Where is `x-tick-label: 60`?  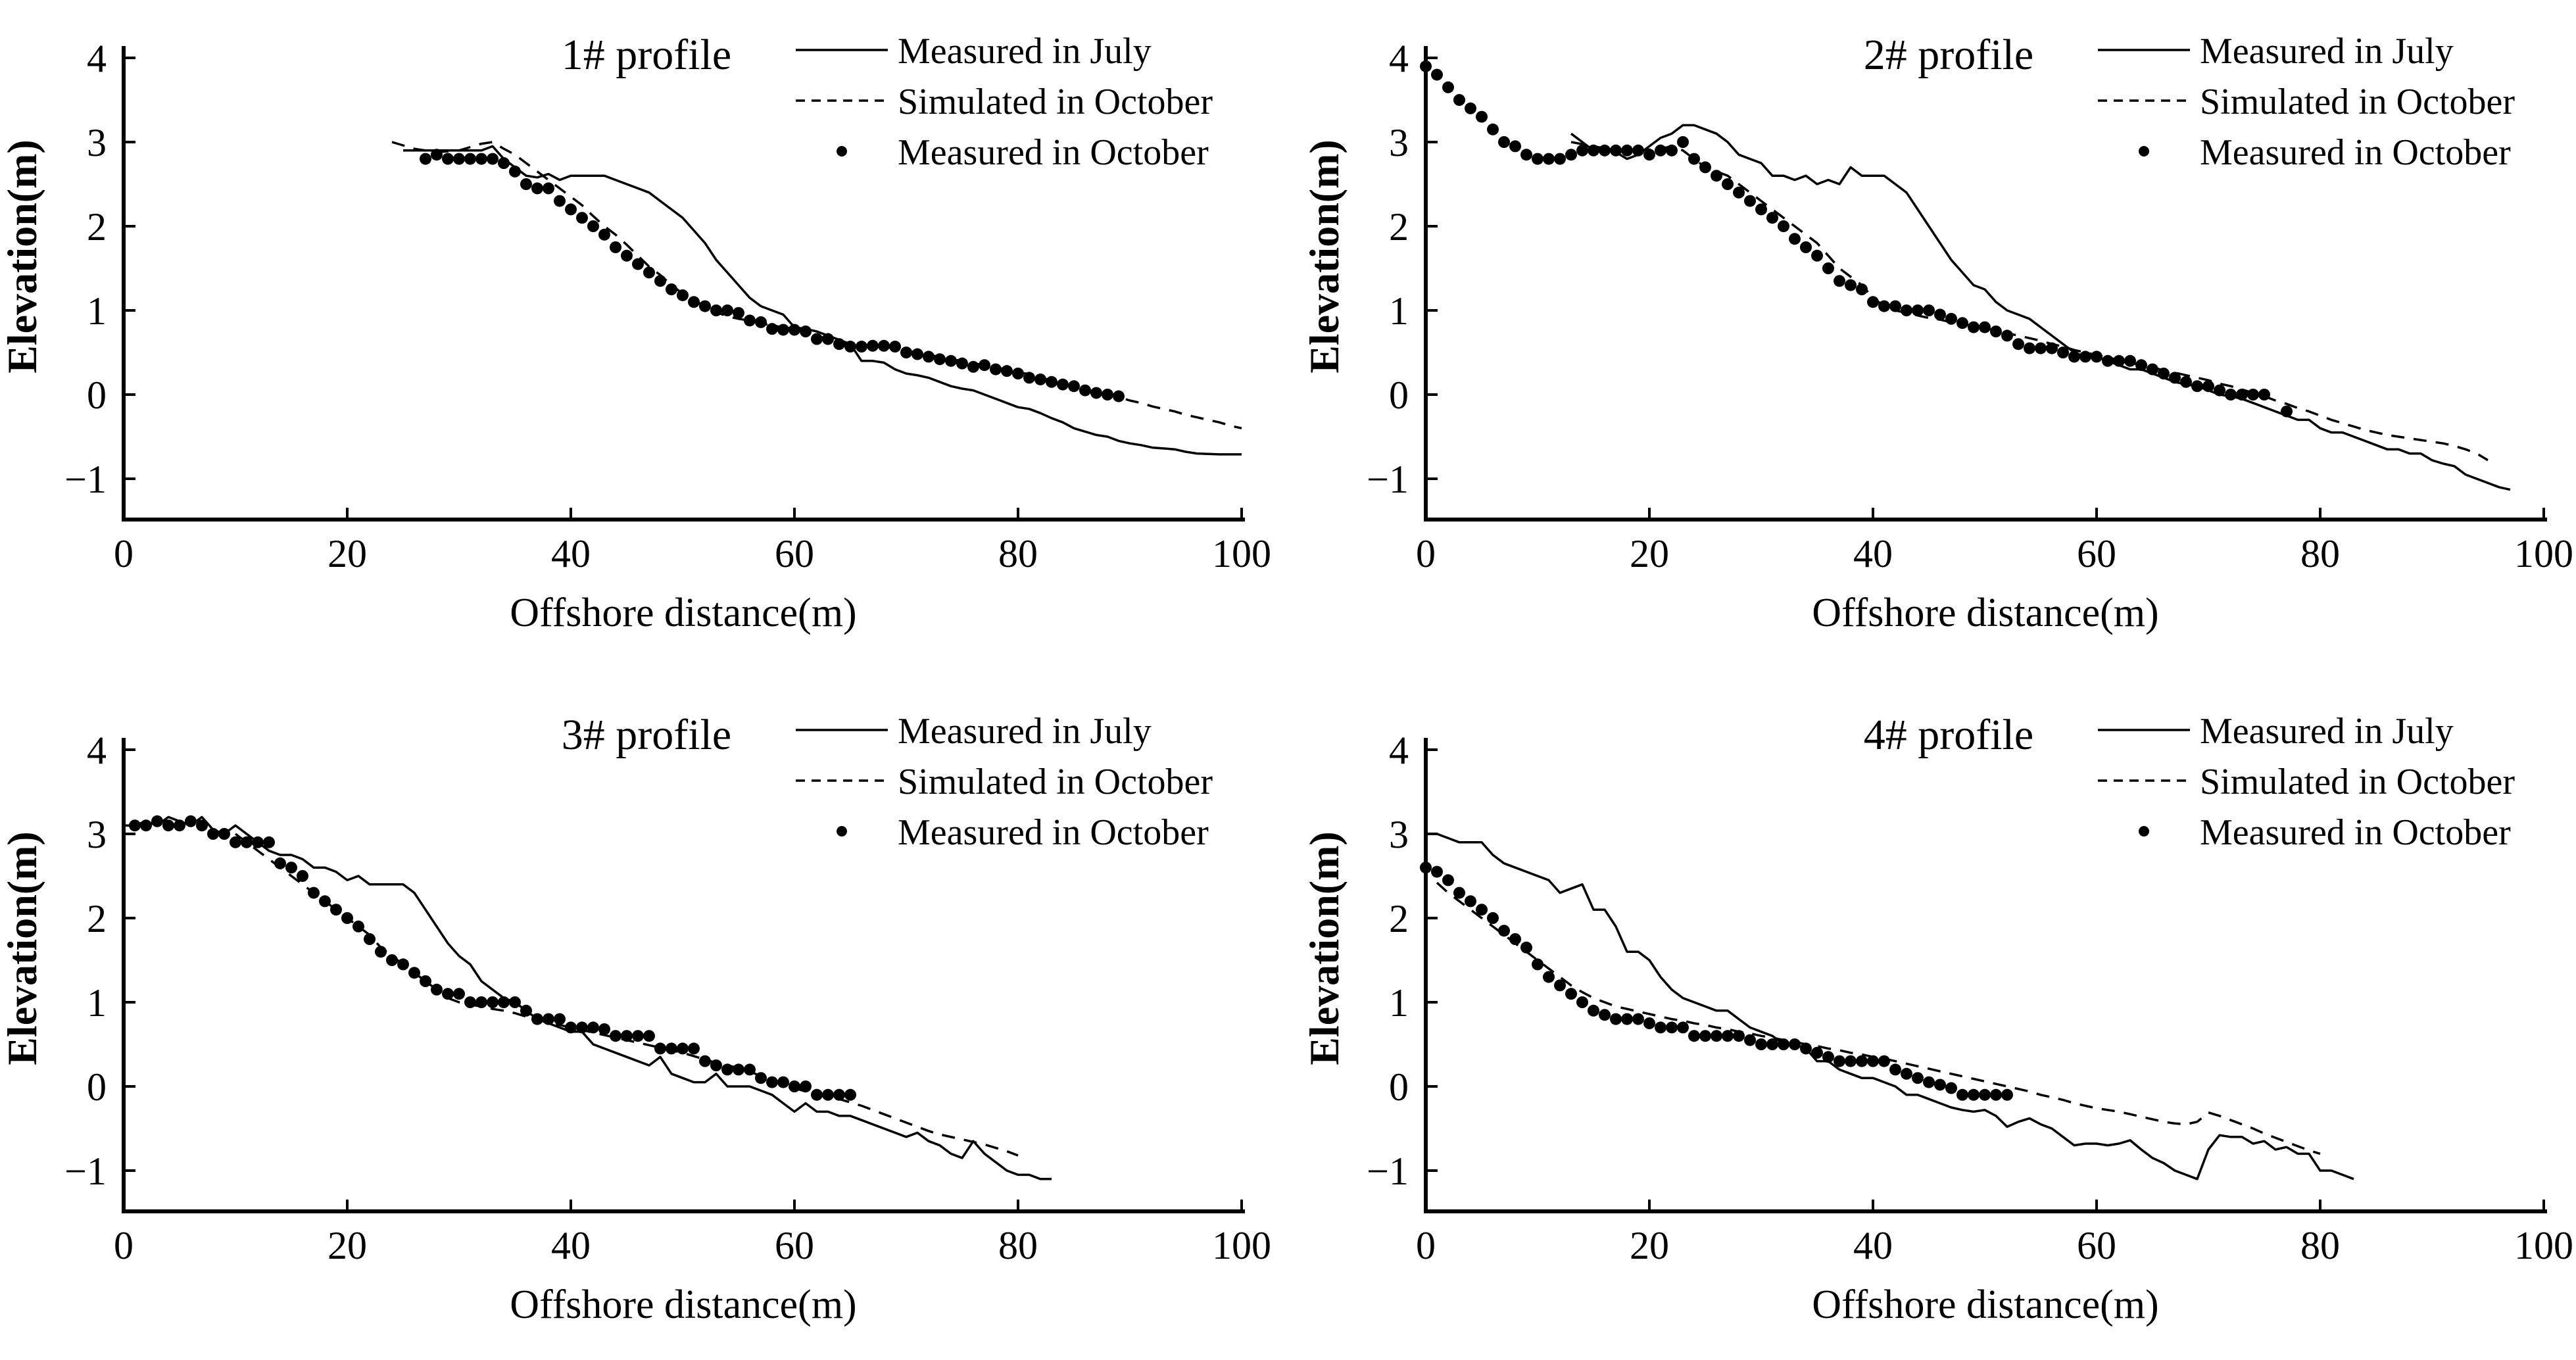
x-tick-label: 60 is located at coordinates (2096, 553).